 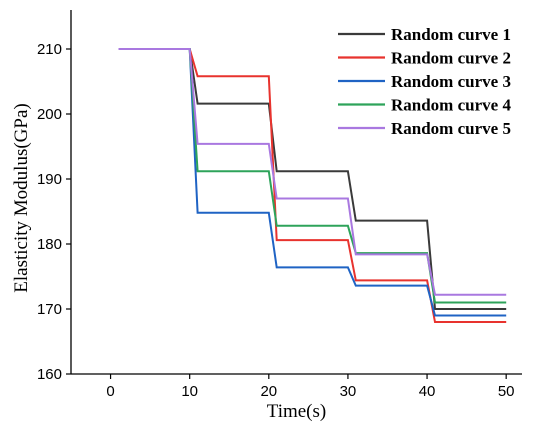 I want to click on y-tick-label: 180, so click(x=49, y=244).